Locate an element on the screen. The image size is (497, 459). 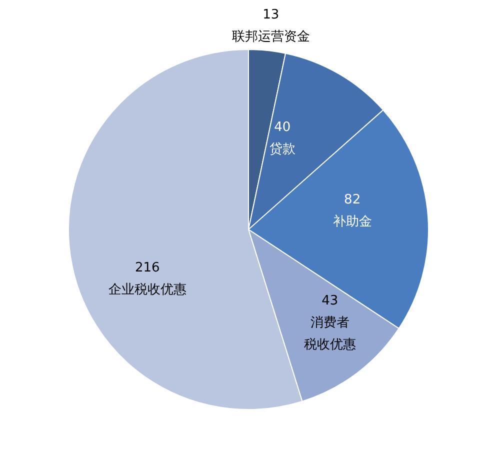
data-label: 40 is located at coordinates (282, 127).